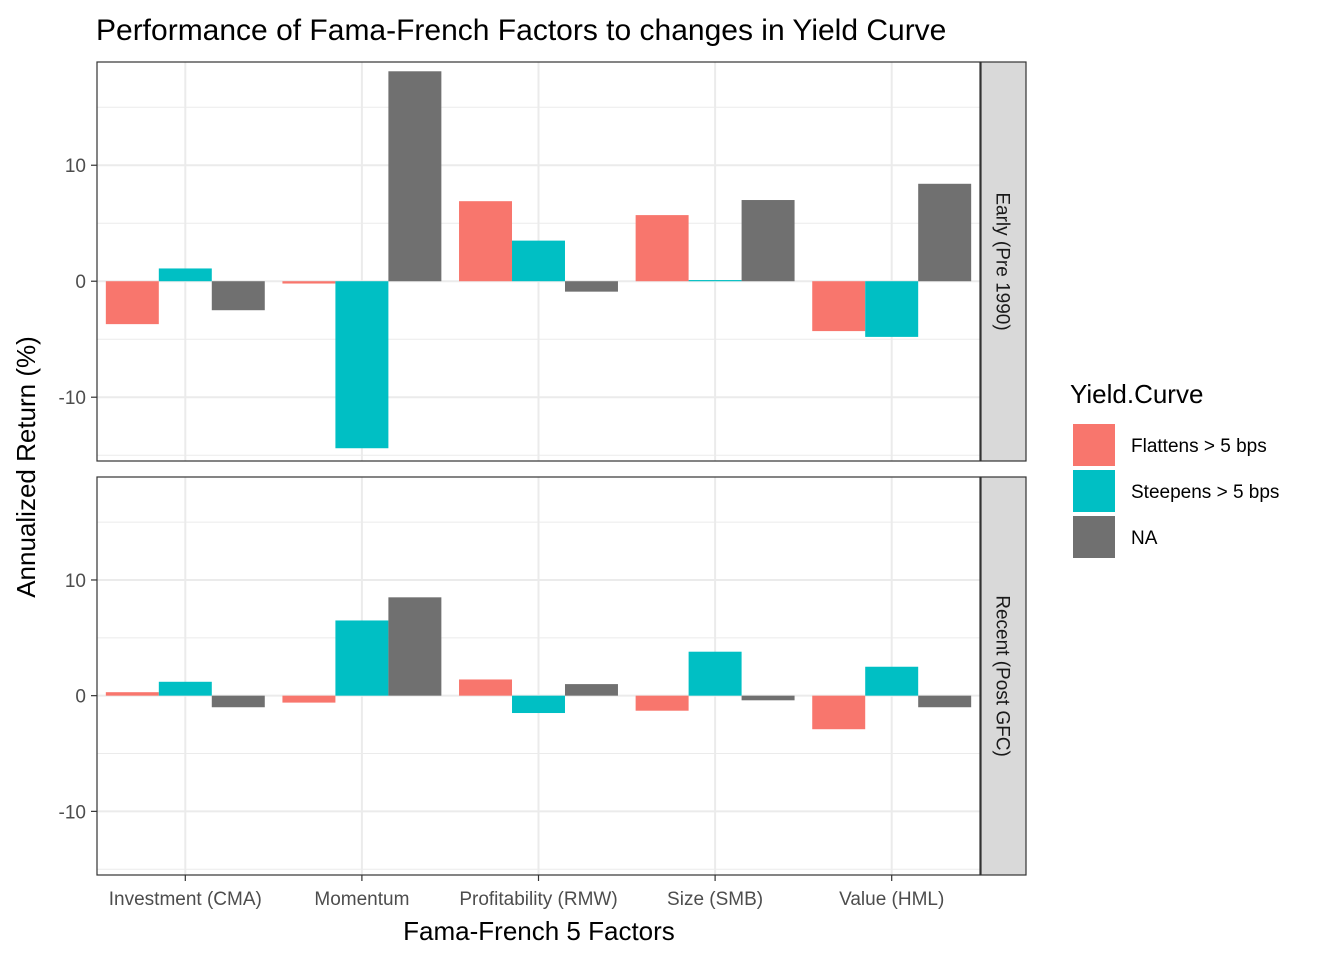 This screenshot has width=1344, height=960. What do you see at coordinates (1144, 538) in the screenshot?
I see `legend-label: NA` at bounding box center [1144, 538].